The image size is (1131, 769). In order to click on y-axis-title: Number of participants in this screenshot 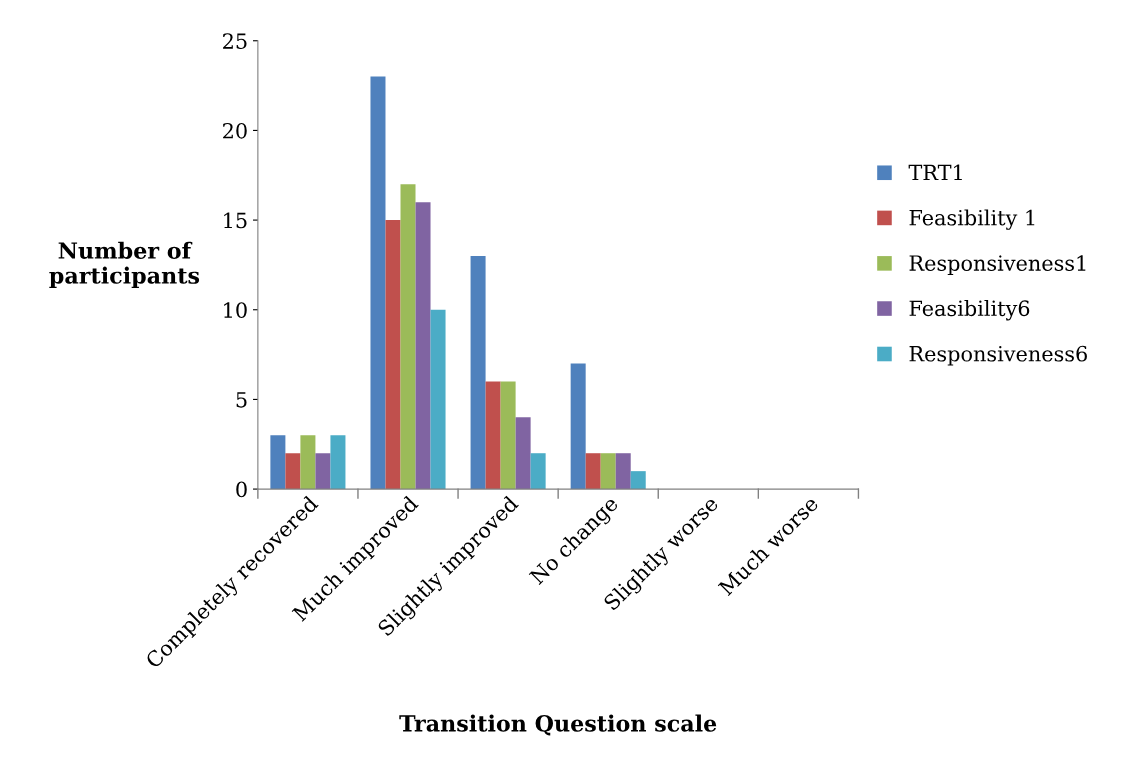, I will do `click(124, 265)`.